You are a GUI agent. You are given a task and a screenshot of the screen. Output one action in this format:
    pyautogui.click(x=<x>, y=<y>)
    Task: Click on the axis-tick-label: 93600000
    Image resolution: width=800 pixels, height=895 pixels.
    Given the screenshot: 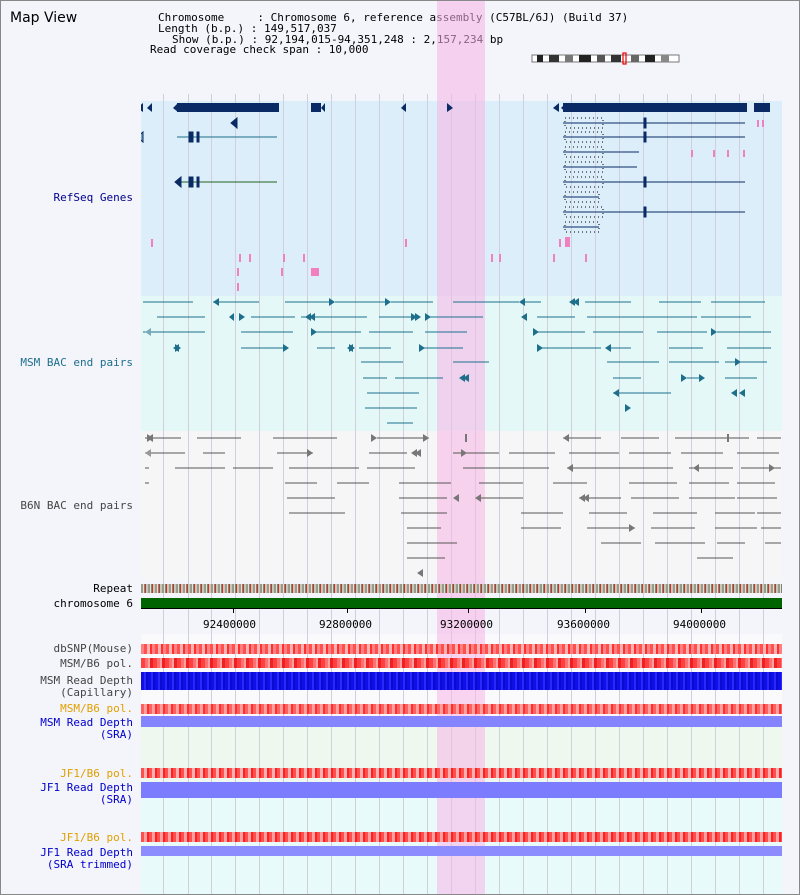 What is the action you would take?
    pyautogui.click(x=583, y=624)
    